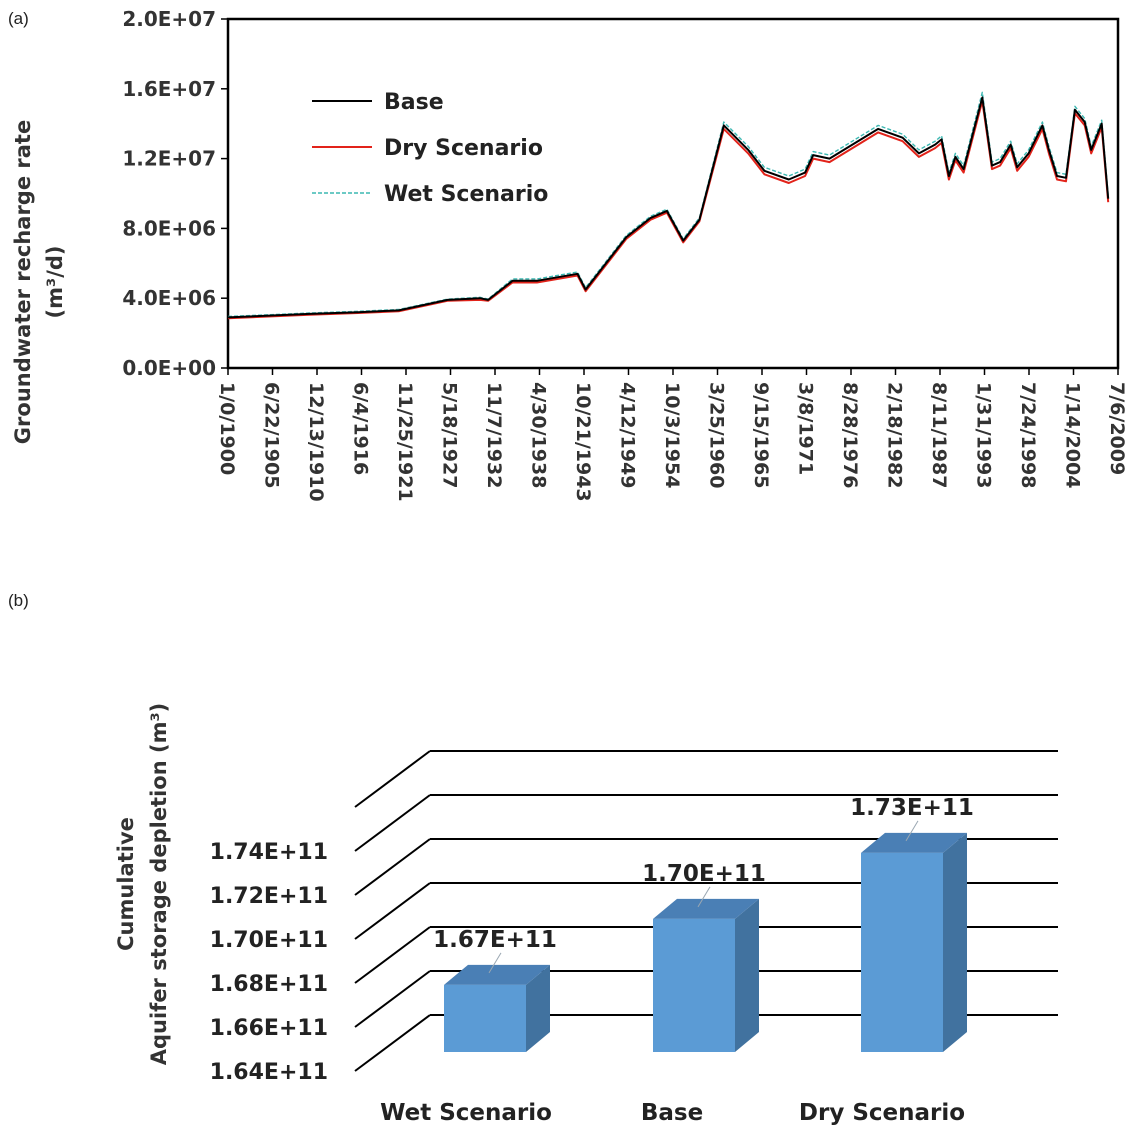 This screenshot has width=1137, height=1130. I want to click on data-label: 1.70E+11, so click(704, 874).